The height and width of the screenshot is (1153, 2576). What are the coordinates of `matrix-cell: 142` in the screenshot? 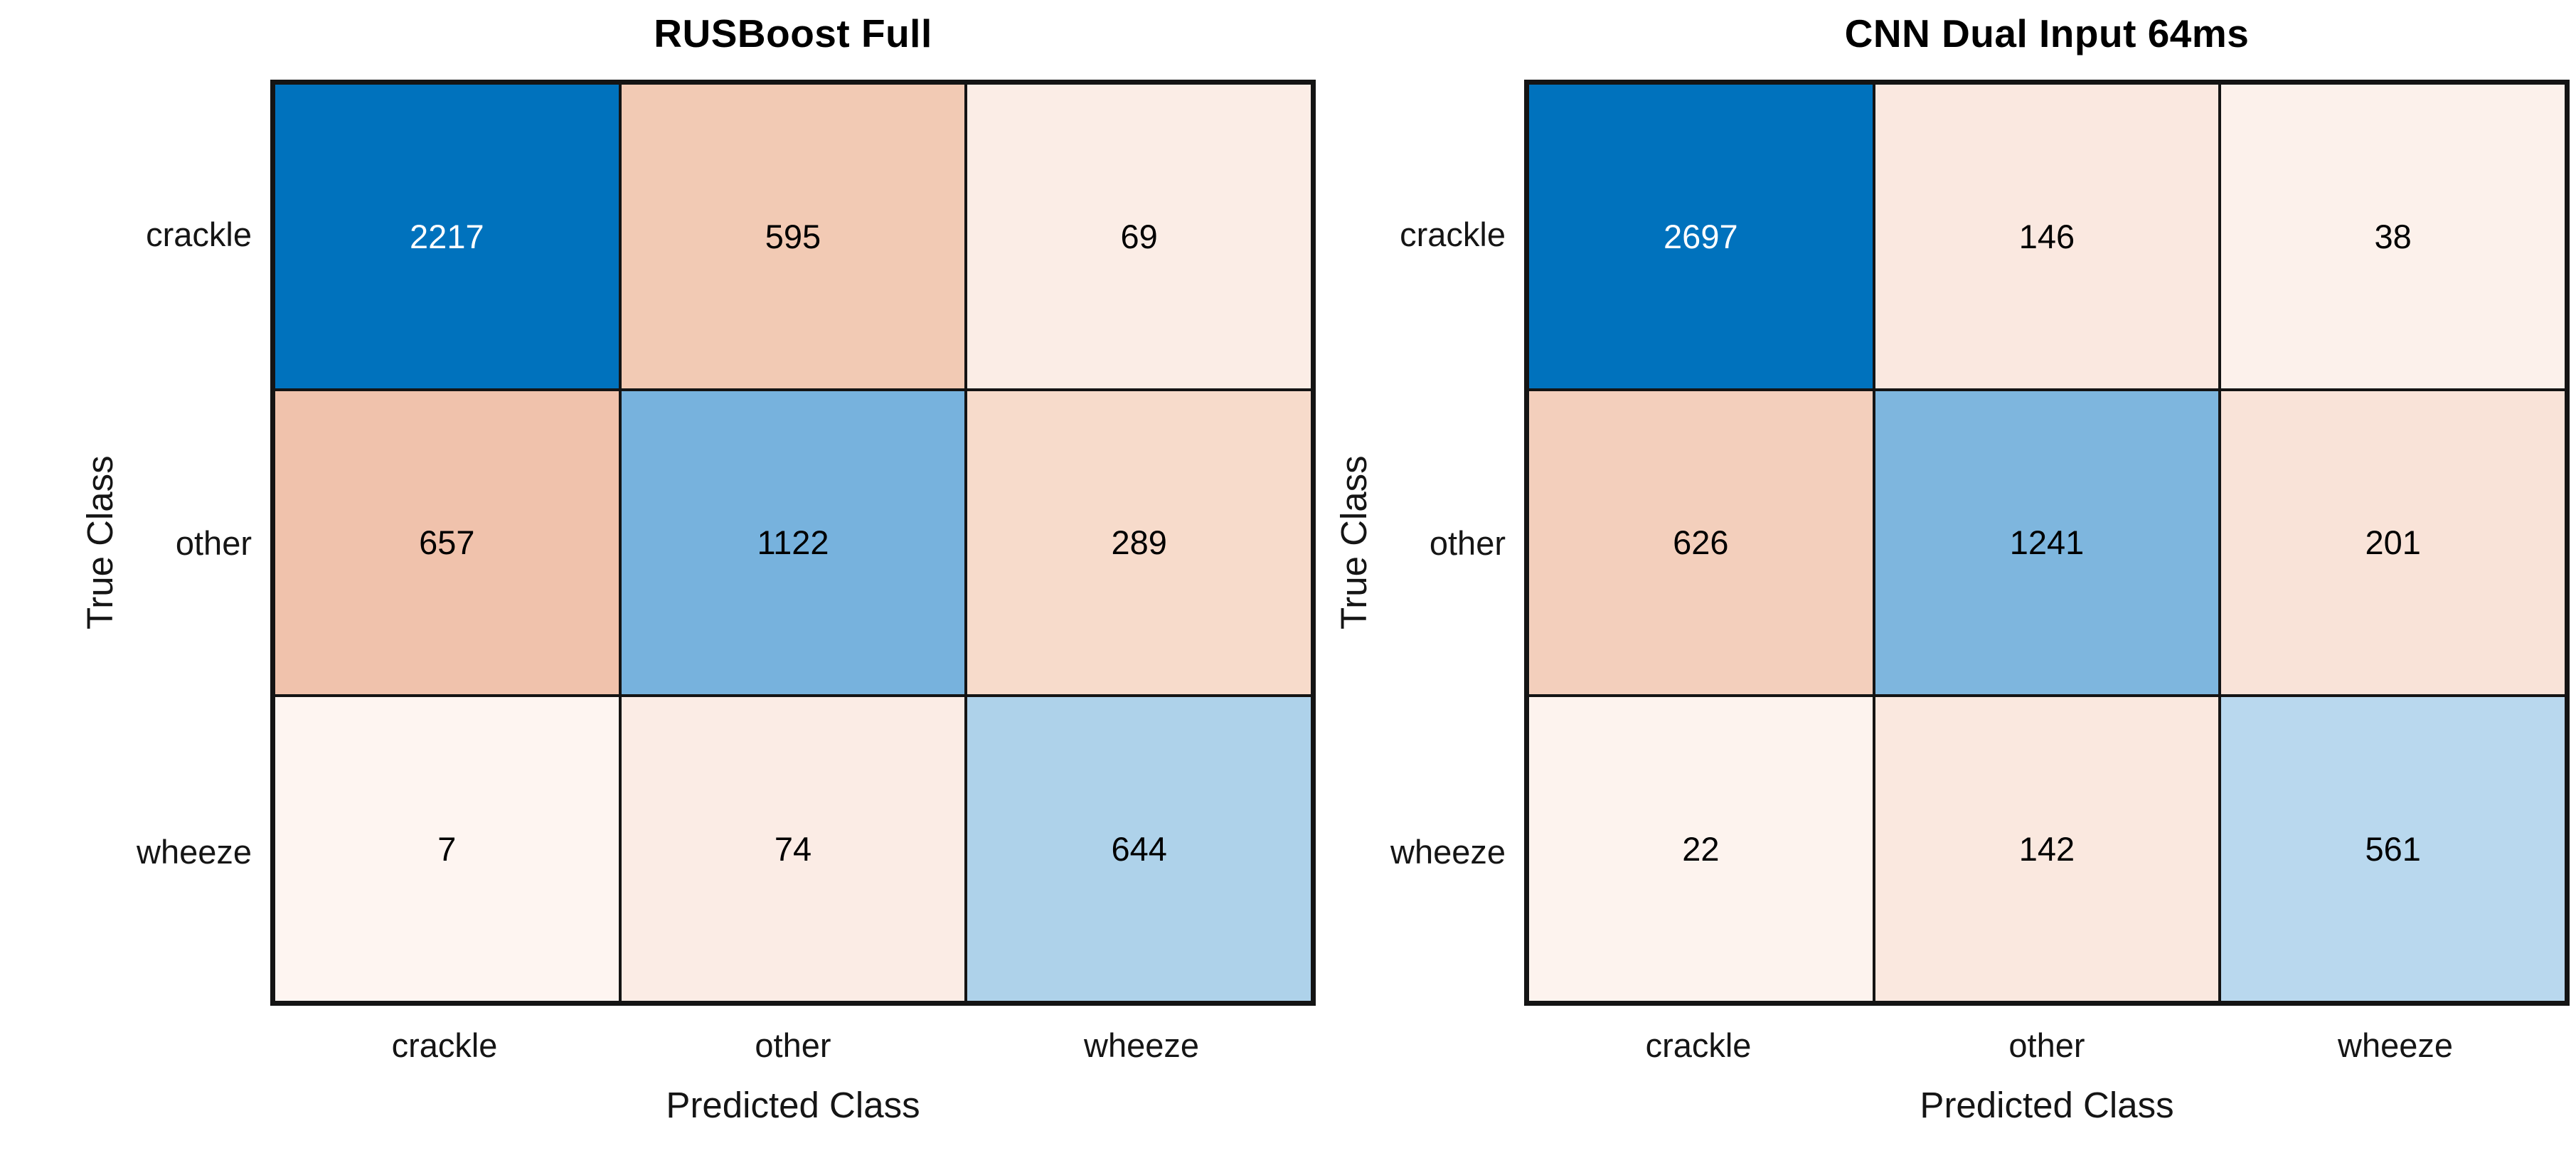 It's located at (2047, 849).